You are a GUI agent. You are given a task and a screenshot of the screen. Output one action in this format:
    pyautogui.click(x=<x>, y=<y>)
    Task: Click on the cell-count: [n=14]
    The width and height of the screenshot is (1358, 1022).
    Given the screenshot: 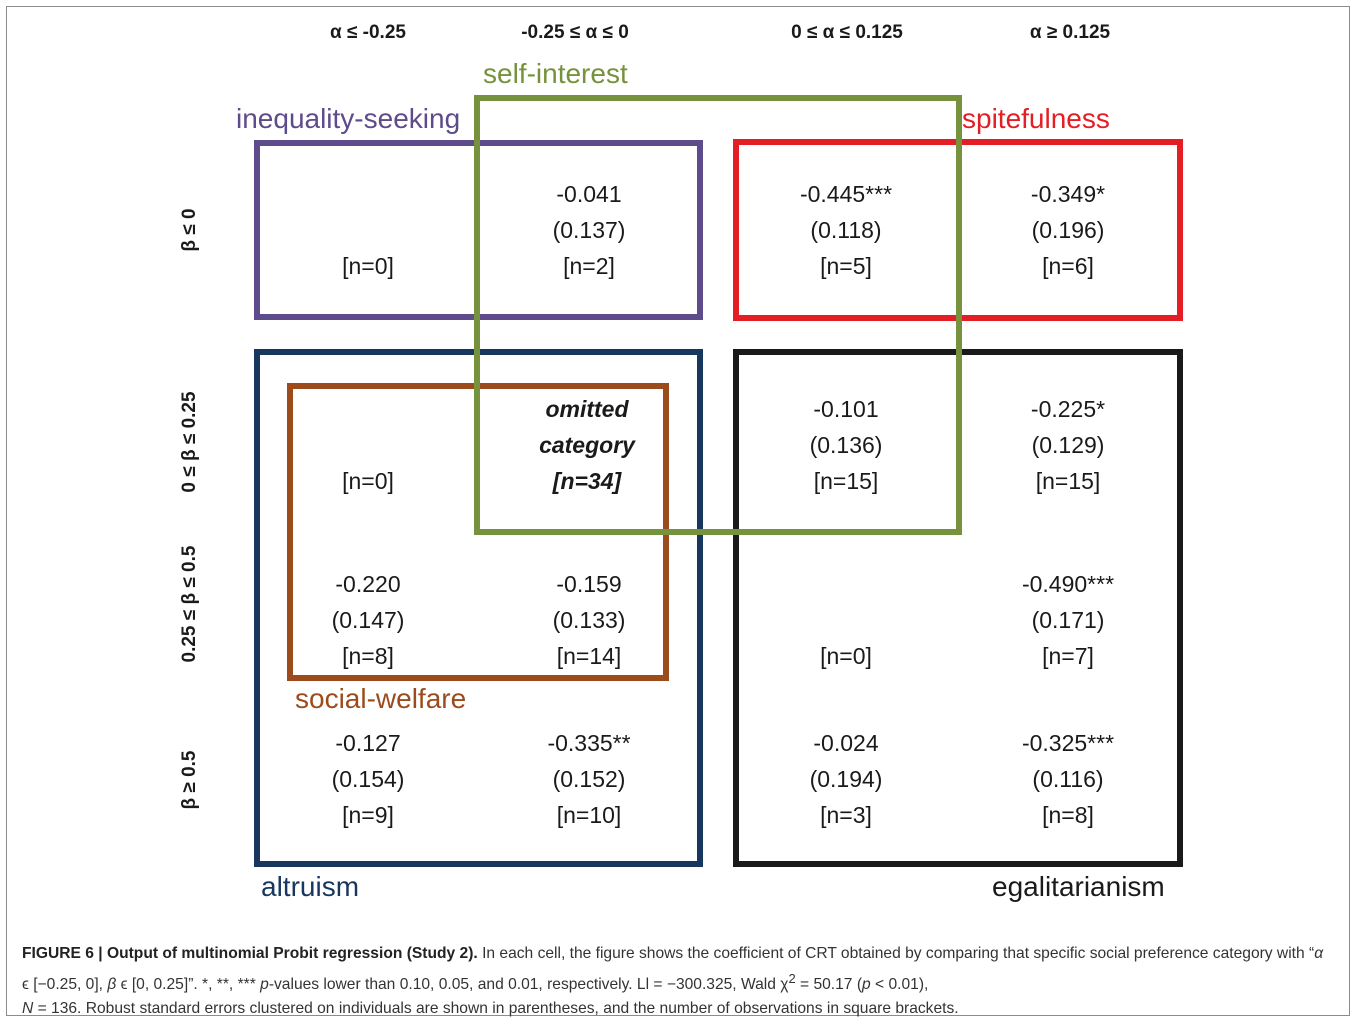 What is the action you would take?
    pyautogui.click(x=589, y=656)
    